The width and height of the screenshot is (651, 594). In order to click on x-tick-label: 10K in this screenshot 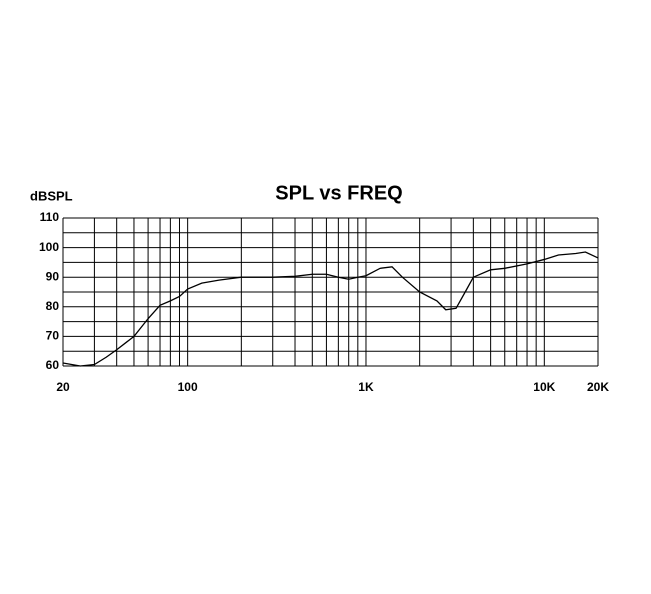, I will do `click(544, 387)`.